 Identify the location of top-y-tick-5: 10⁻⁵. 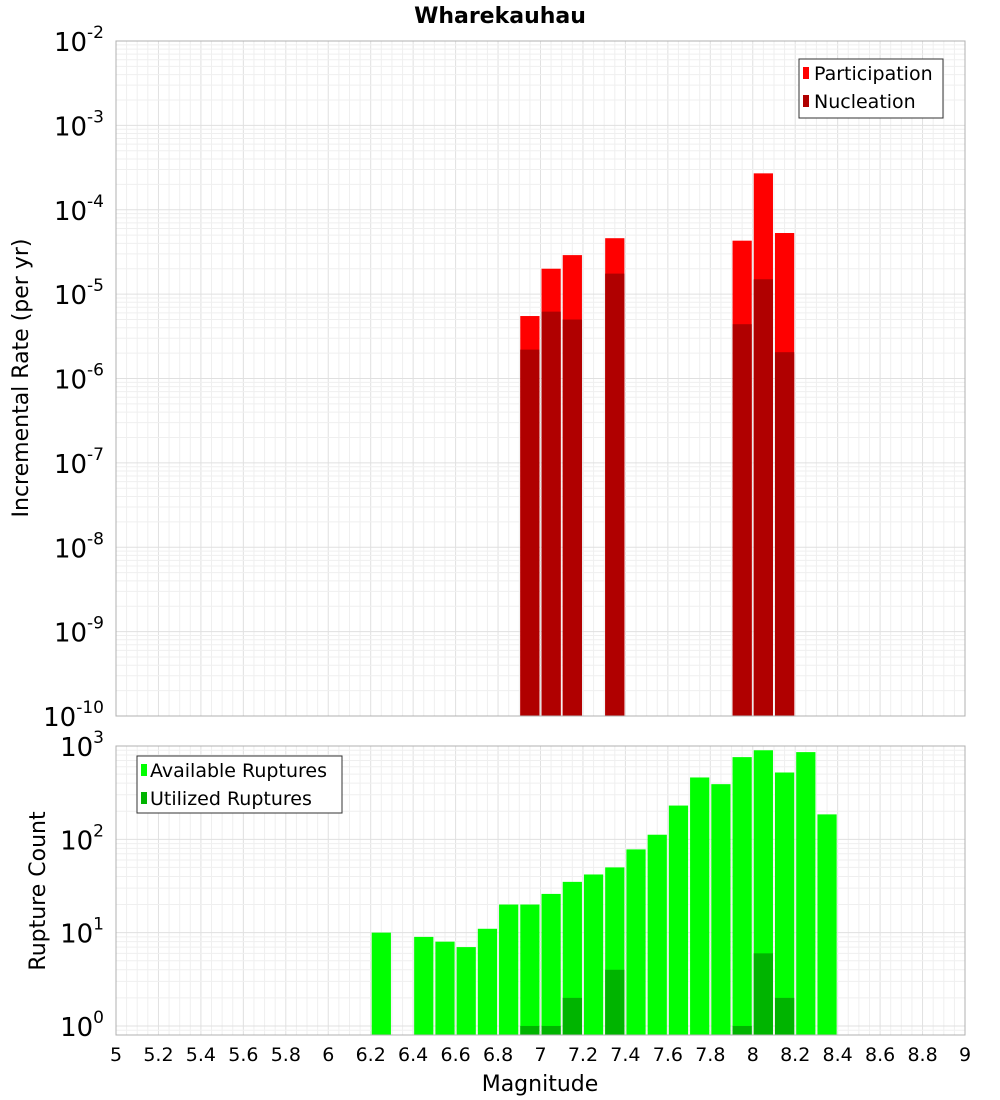
(79, 293).